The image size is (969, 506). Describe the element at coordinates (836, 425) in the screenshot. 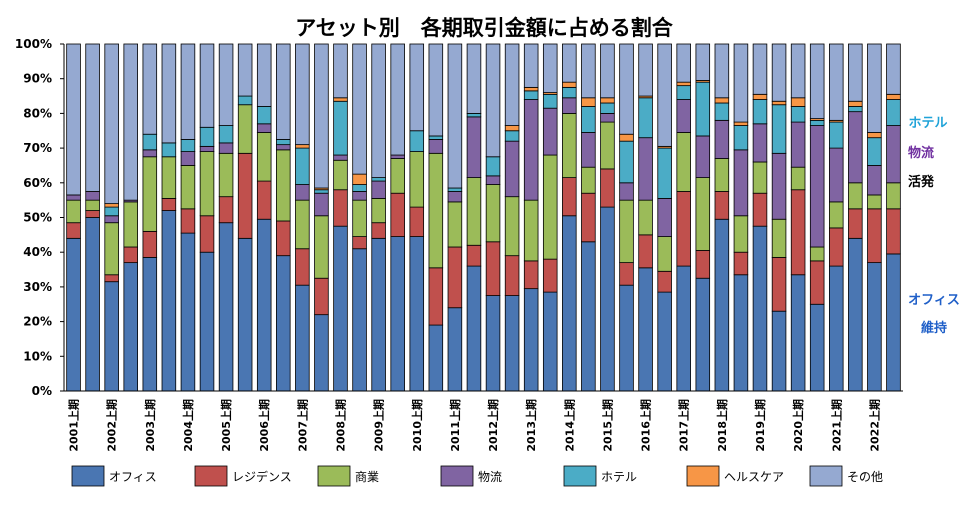

I see `x-tick-label: 2021上期` at that location.